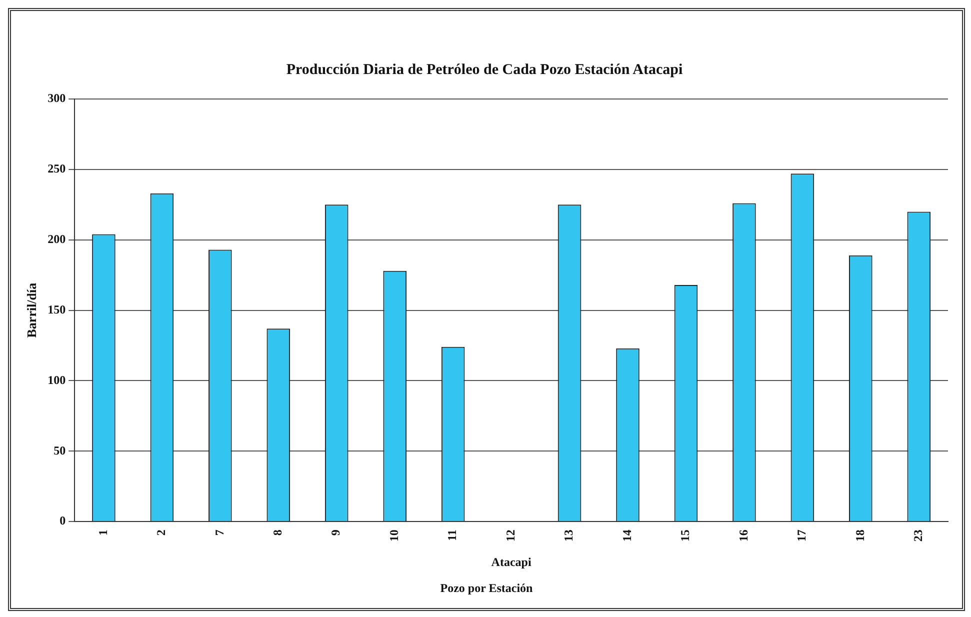  I want to click on y-tick-label: 0, so click(63, 521).